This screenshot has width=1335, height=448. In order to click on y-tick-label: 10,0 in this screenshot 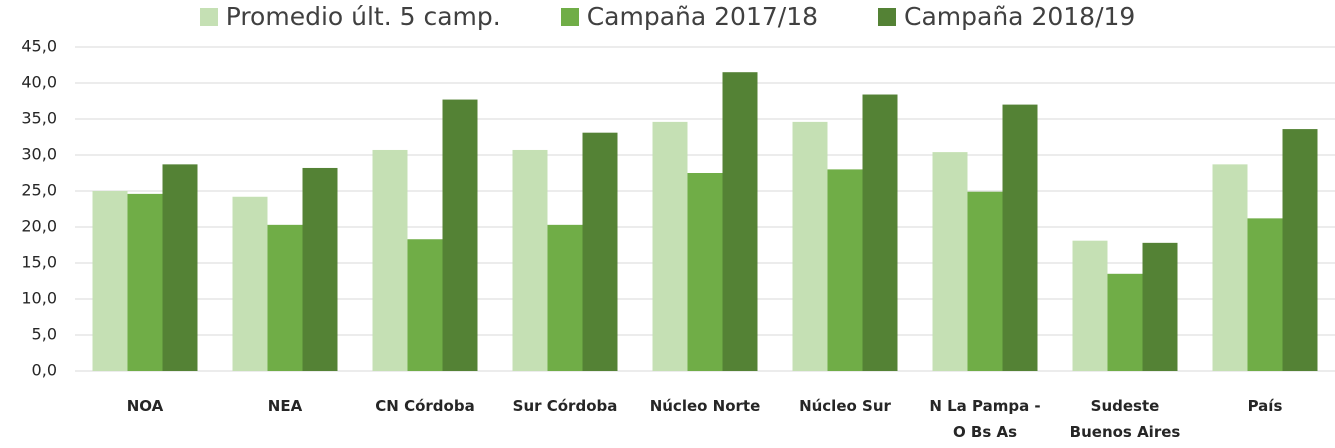, I will do `click(39, 298)`.